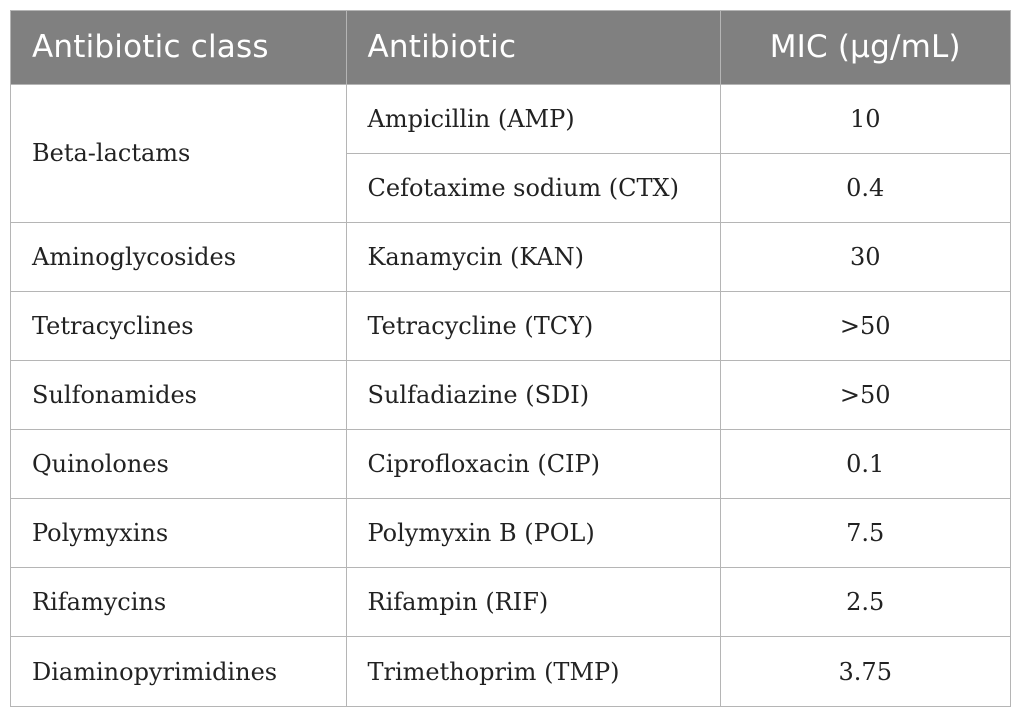 This screenshot has width=1025, height=718. Describe the element at coordinates (178, 394) in the screenshot. I see `class-cell: Sulfonamides` at that location.